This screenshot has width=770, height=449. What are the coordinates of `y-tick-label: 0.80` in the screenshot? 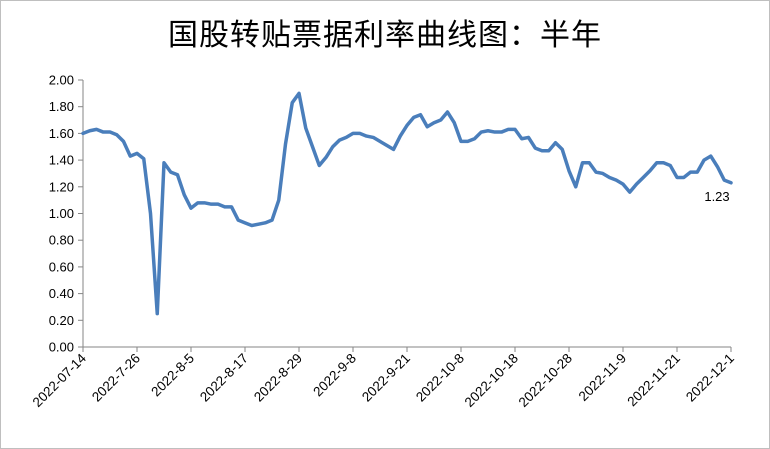 It's located at (61, 240).